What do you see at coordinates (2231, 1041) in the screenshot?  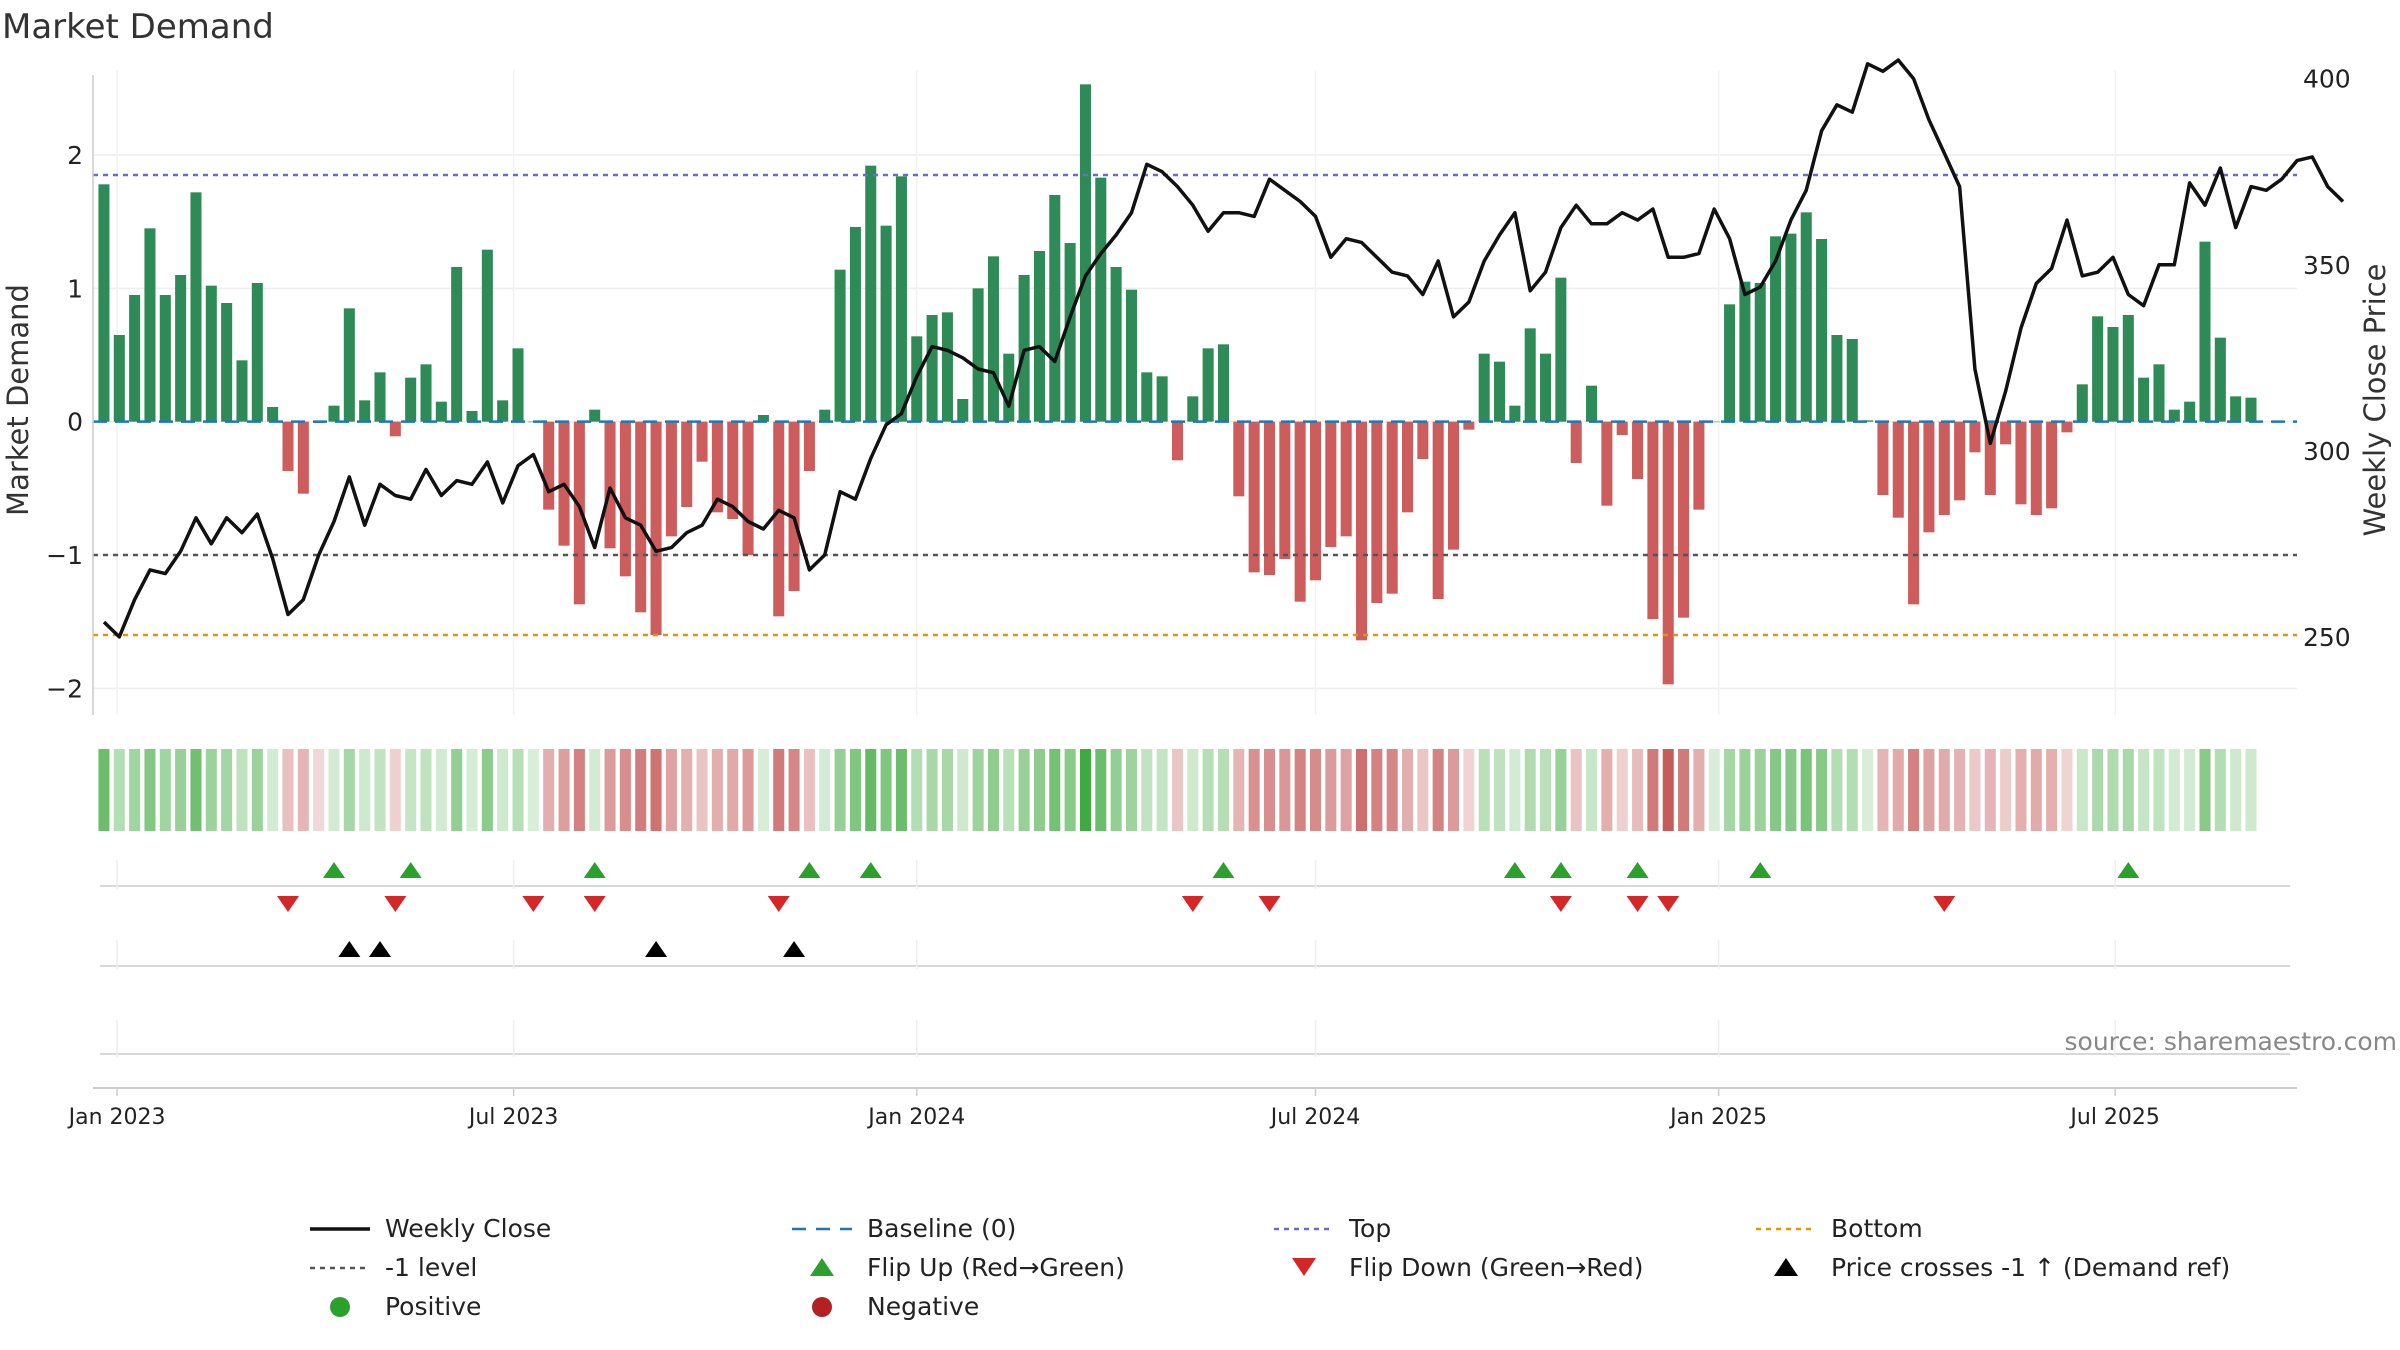 I see `source-note: source: sharemaestro.com` at bounding box center [2231, 1041].